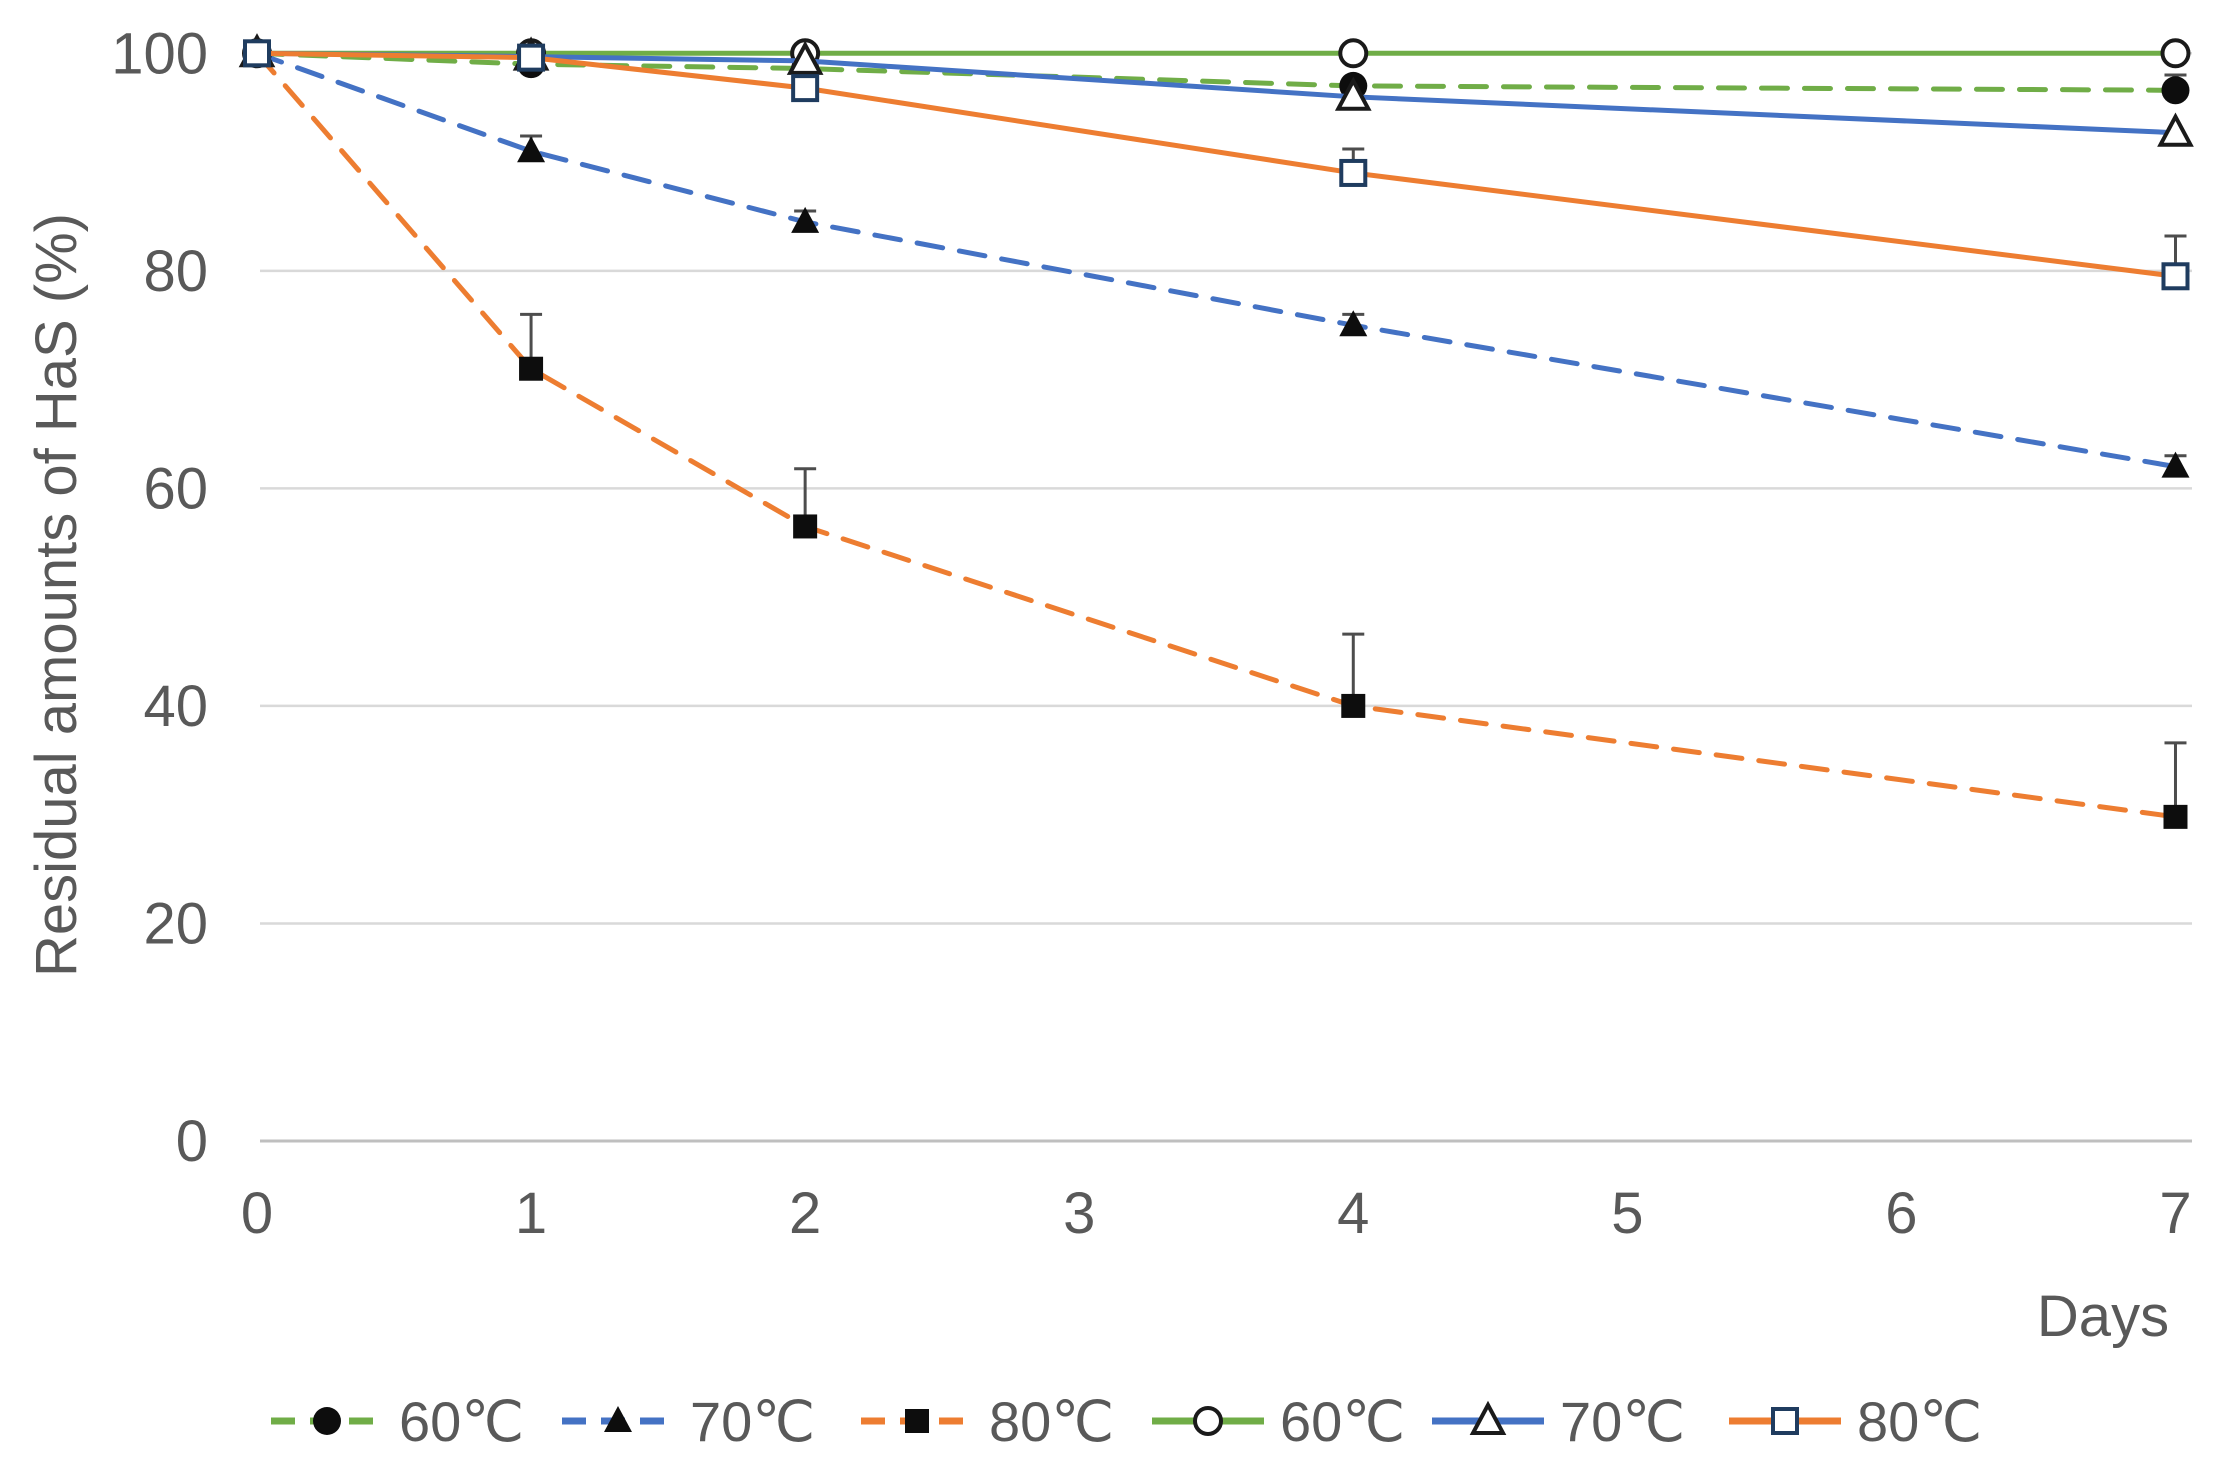 The width and height of the screenshot is (2240, 1472). I want to click on y-tick-label: 80, so click(175, 271).